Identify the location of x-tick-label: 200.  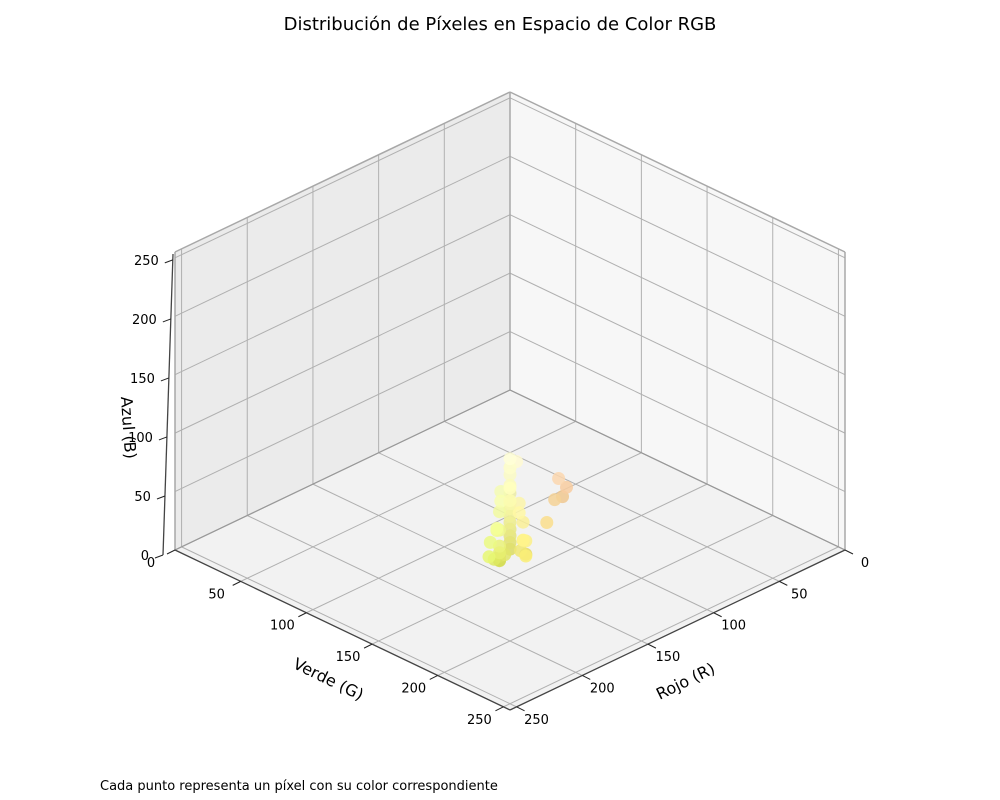
(602, 688).